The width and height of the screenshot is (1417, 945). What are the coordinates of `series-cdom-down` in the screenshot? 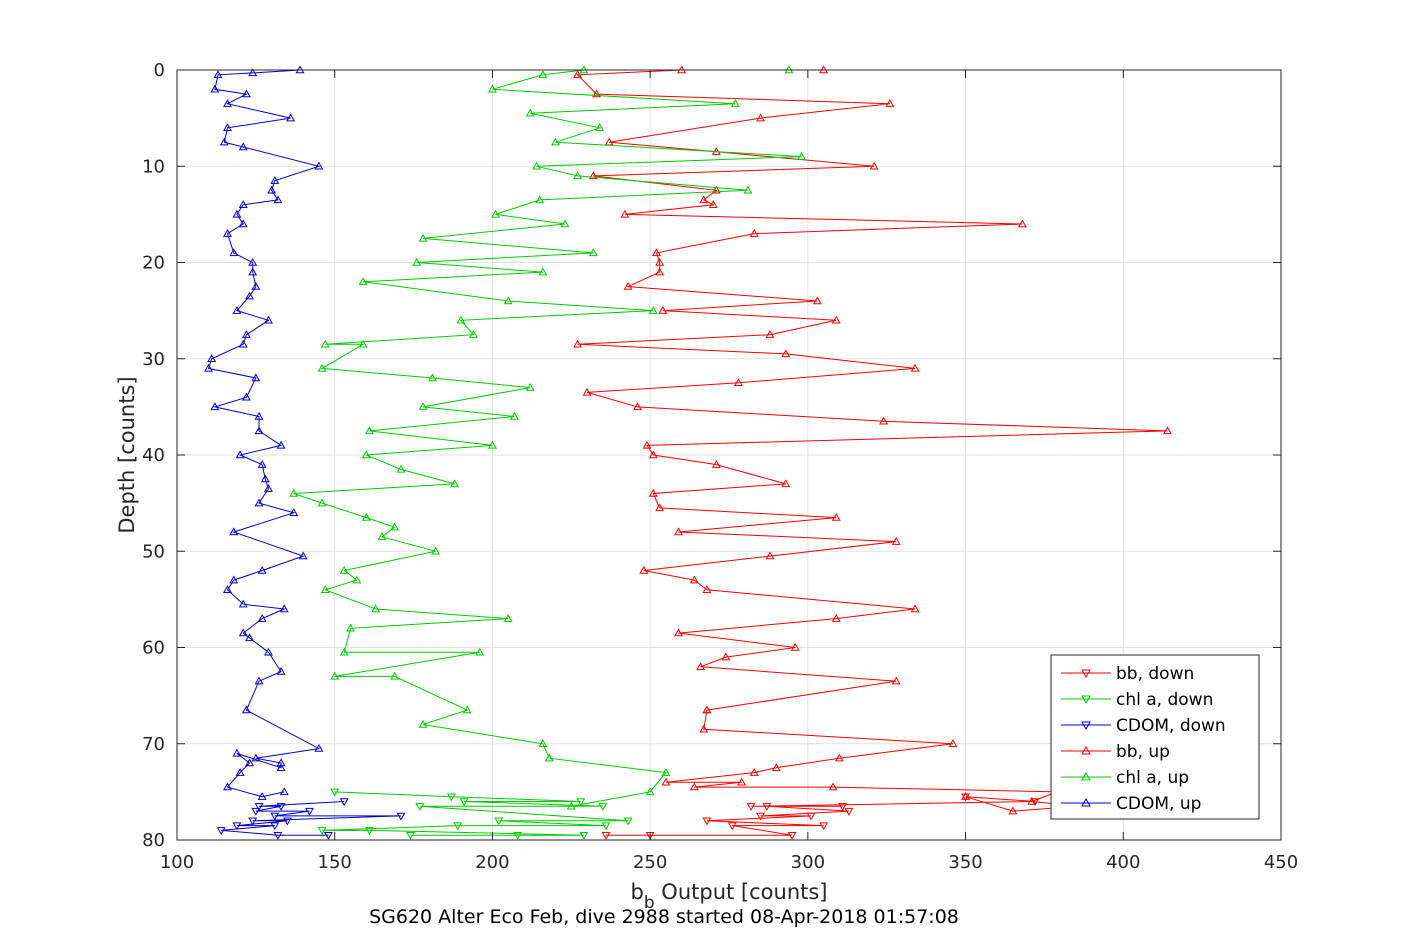 It's located at (311, 819).